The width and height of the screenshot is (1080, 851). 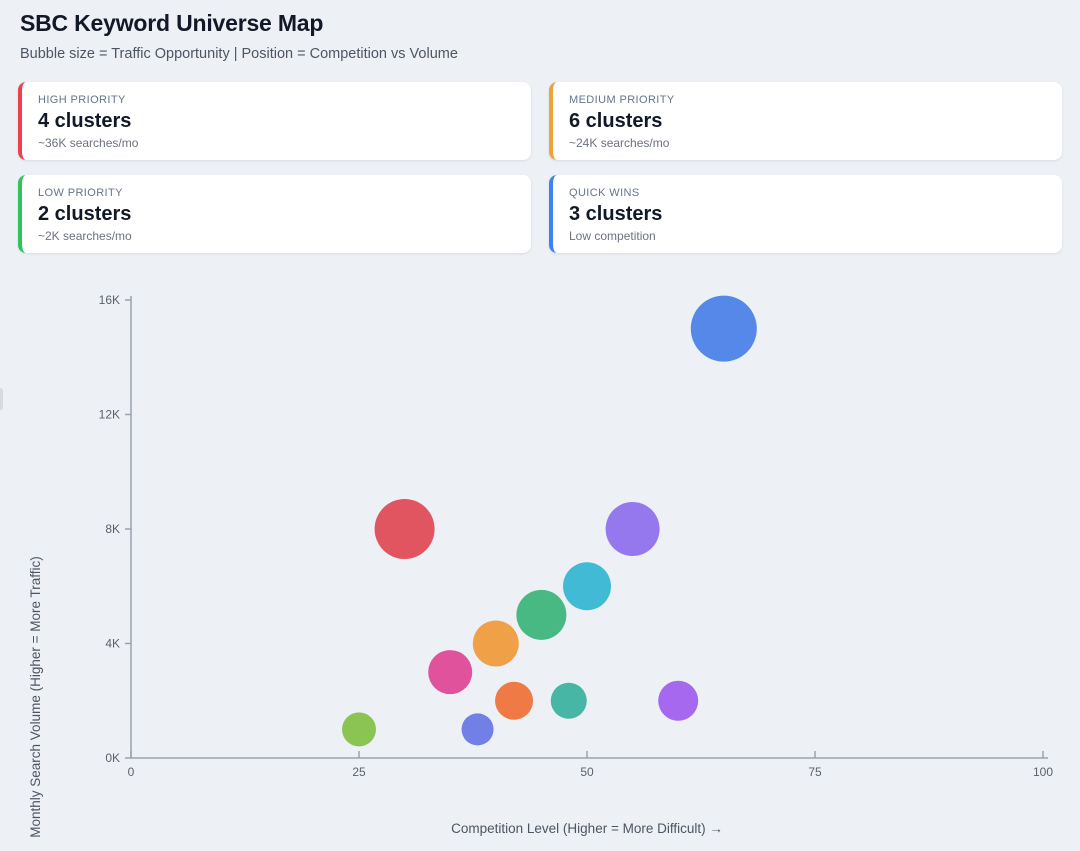 I want to click on stat-card-low-priority: LOW PRIORITY 2 clusters ~2K searches/mo, so click(x=274, y=214).